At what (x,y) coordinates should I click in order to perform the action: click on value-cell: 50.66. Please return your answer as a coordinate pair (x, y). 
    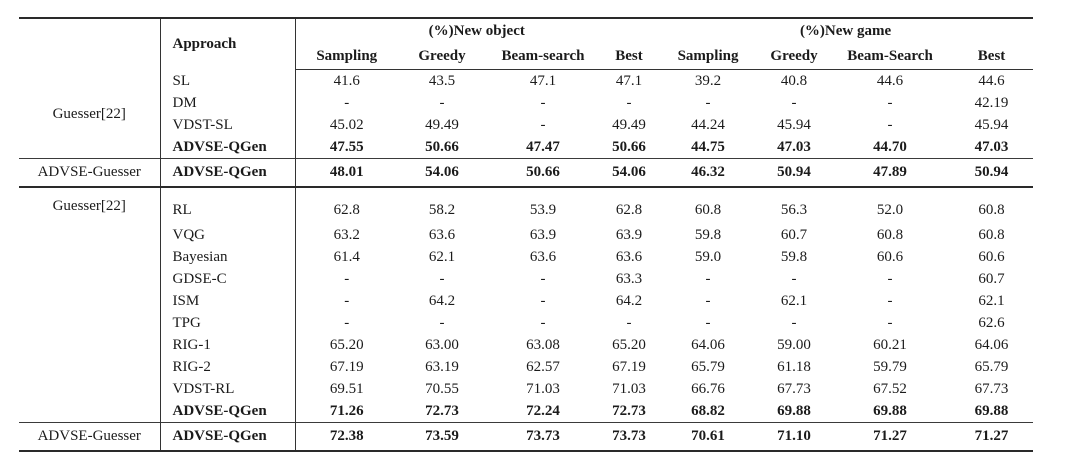
    Looking at the image, I should click on (629, 147).